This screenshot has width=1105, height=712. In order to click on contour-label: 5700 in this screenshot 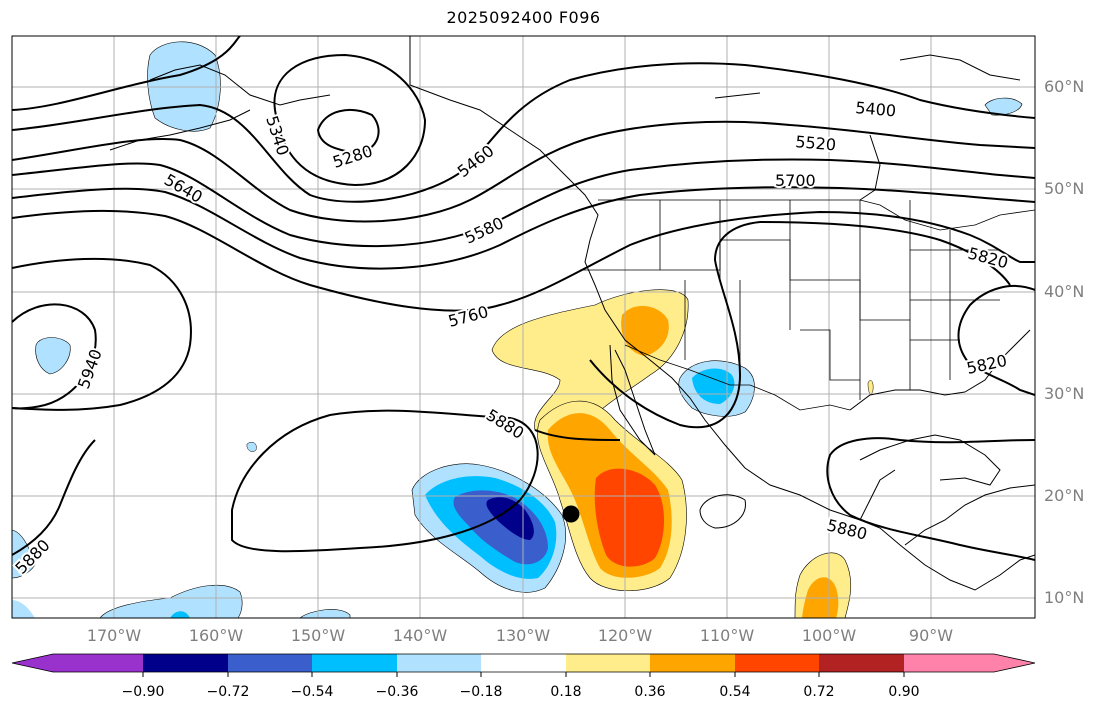, I will do `click(795, 180)`.